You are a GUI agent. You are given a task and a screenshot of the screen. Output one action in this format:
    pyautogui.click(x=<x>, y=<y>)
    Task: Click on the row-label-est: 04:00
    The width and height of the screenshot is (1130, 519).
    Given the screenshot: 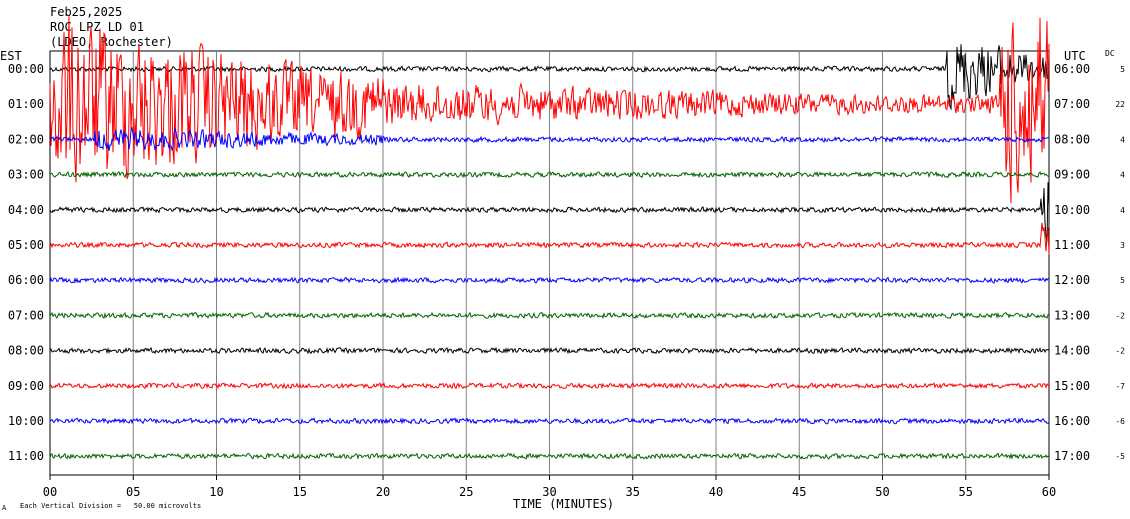 What is the action you would take?
    pyautogui.click(x=26, y=210)
    